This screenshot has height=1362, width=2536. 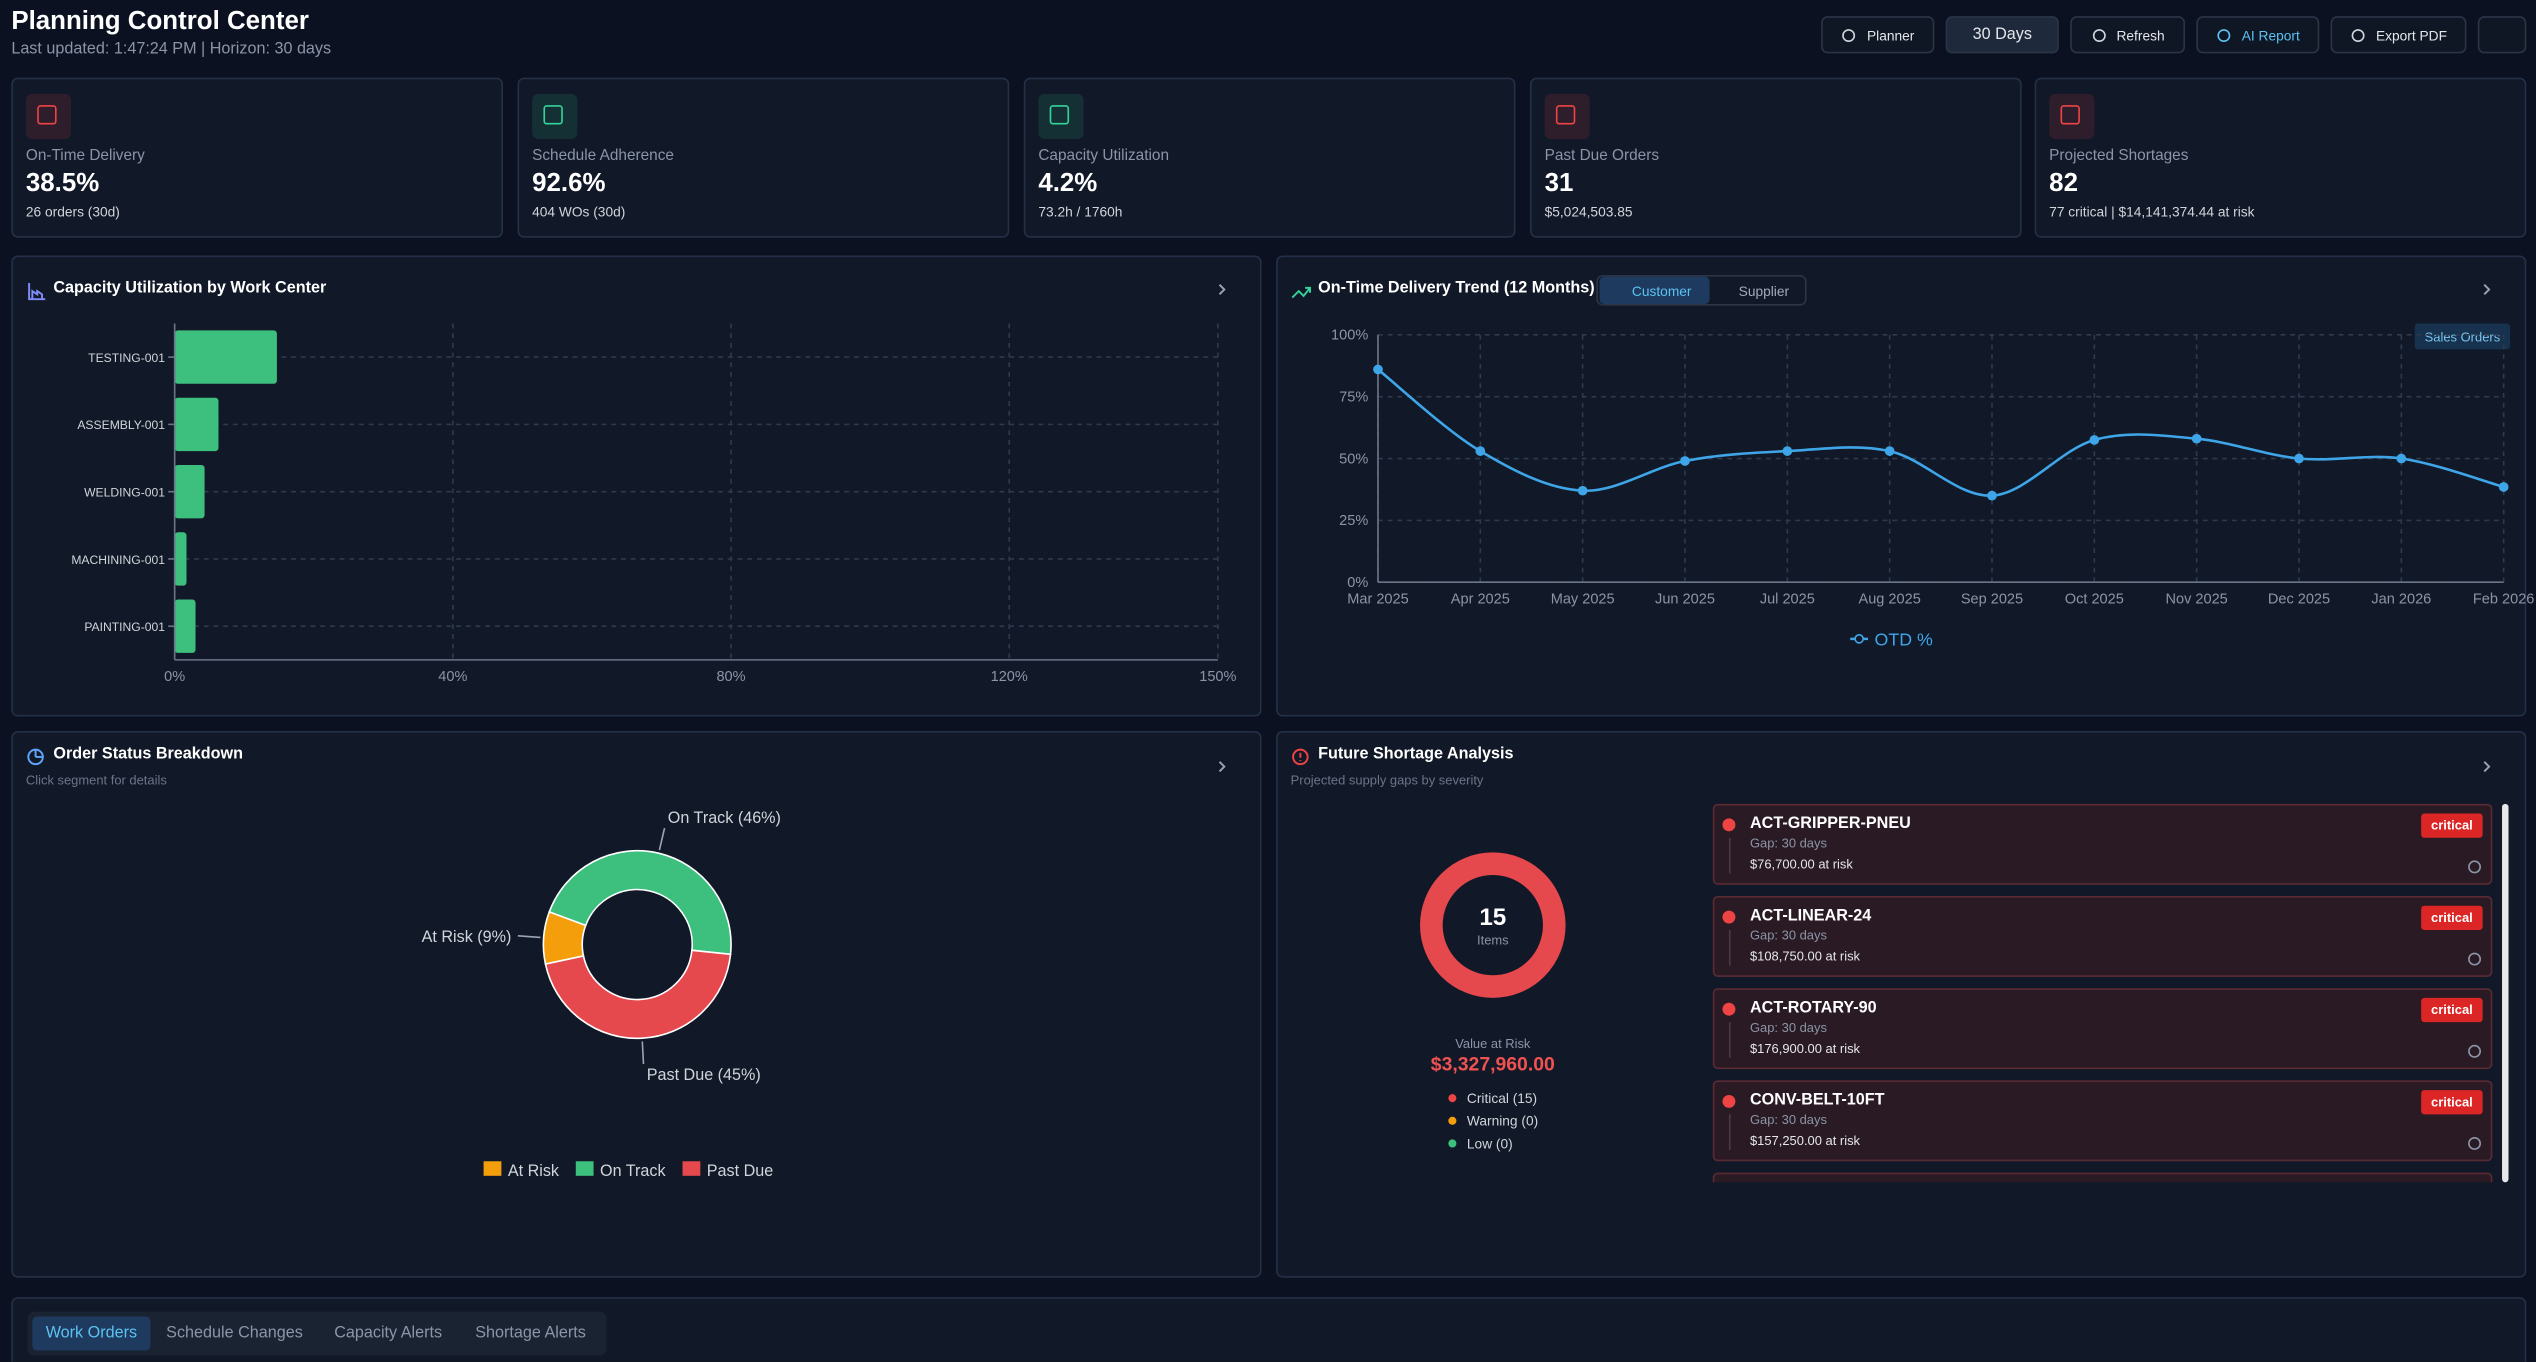 I want to click on kpi-value: 4.2%, so click(x=1068, y=183).